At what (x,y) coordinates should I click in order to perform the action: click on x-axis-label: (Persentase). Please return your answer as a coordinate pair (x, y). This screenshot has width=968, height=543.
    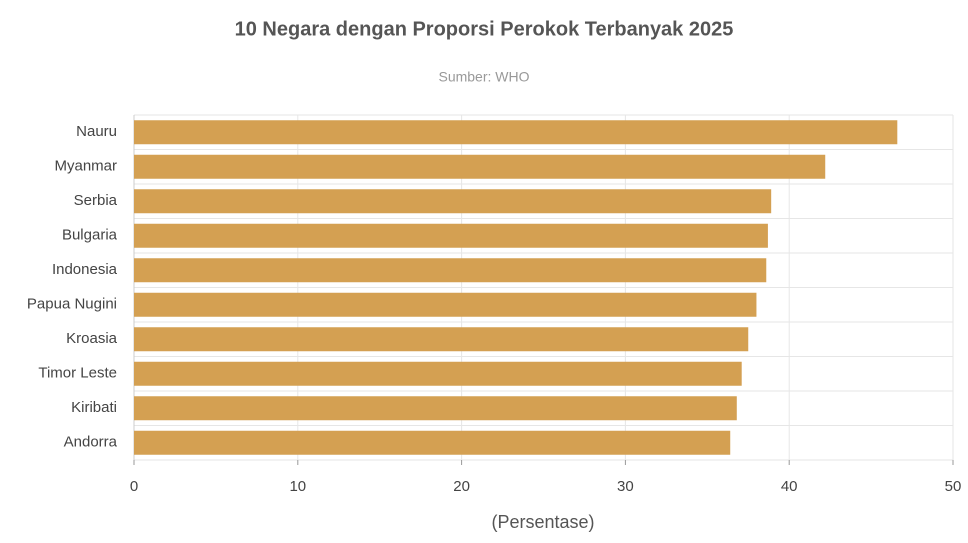
    Looking at the image, I should click on (542, 522).